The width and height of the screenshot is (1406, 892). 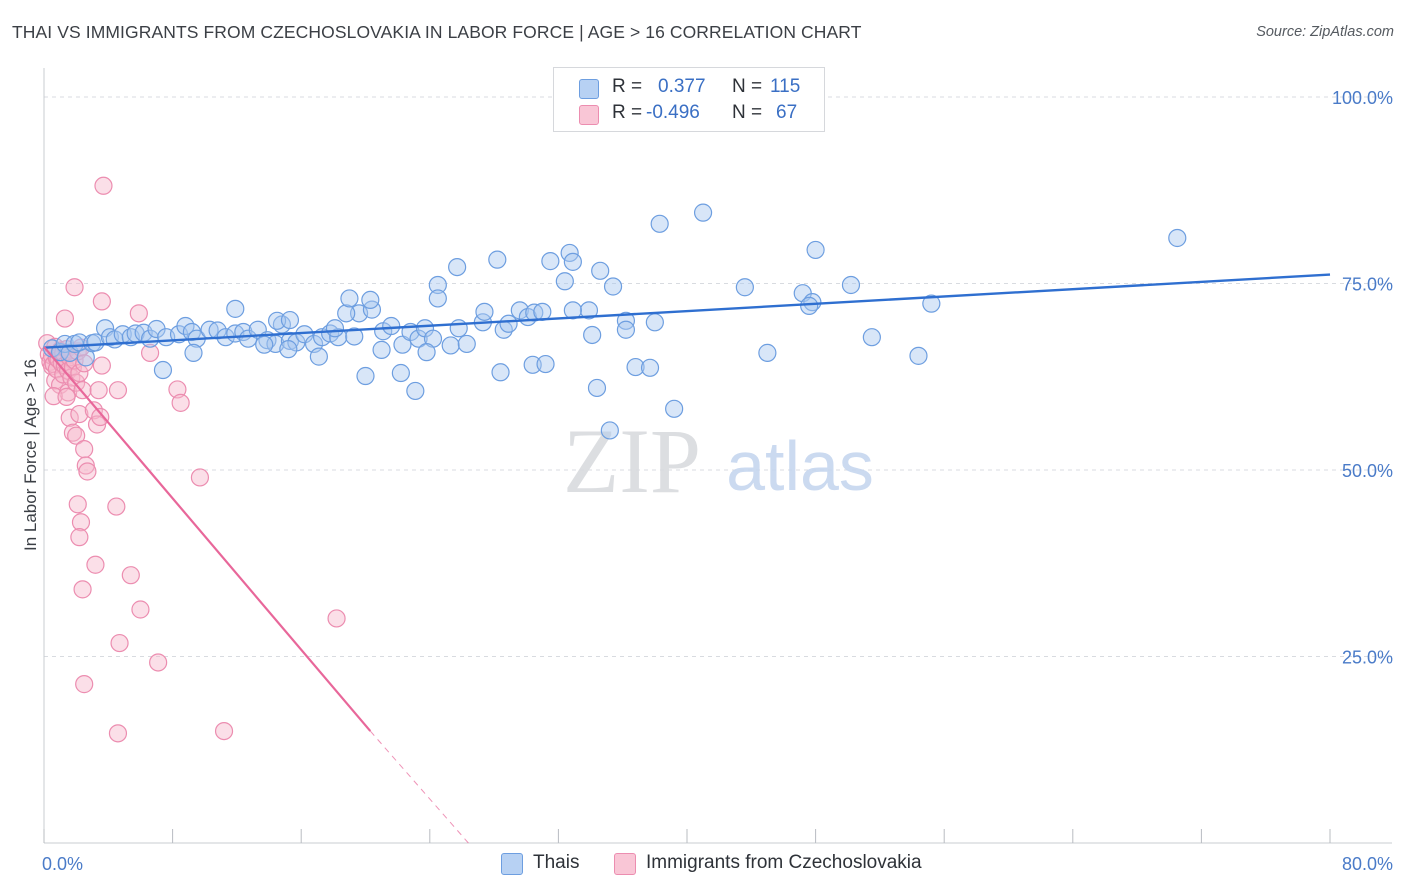 What do you see at coordinates (556, 862) in the screenshot?
I see `bottom-legend-thai-label: Thais` at bounding box center [556, 862].